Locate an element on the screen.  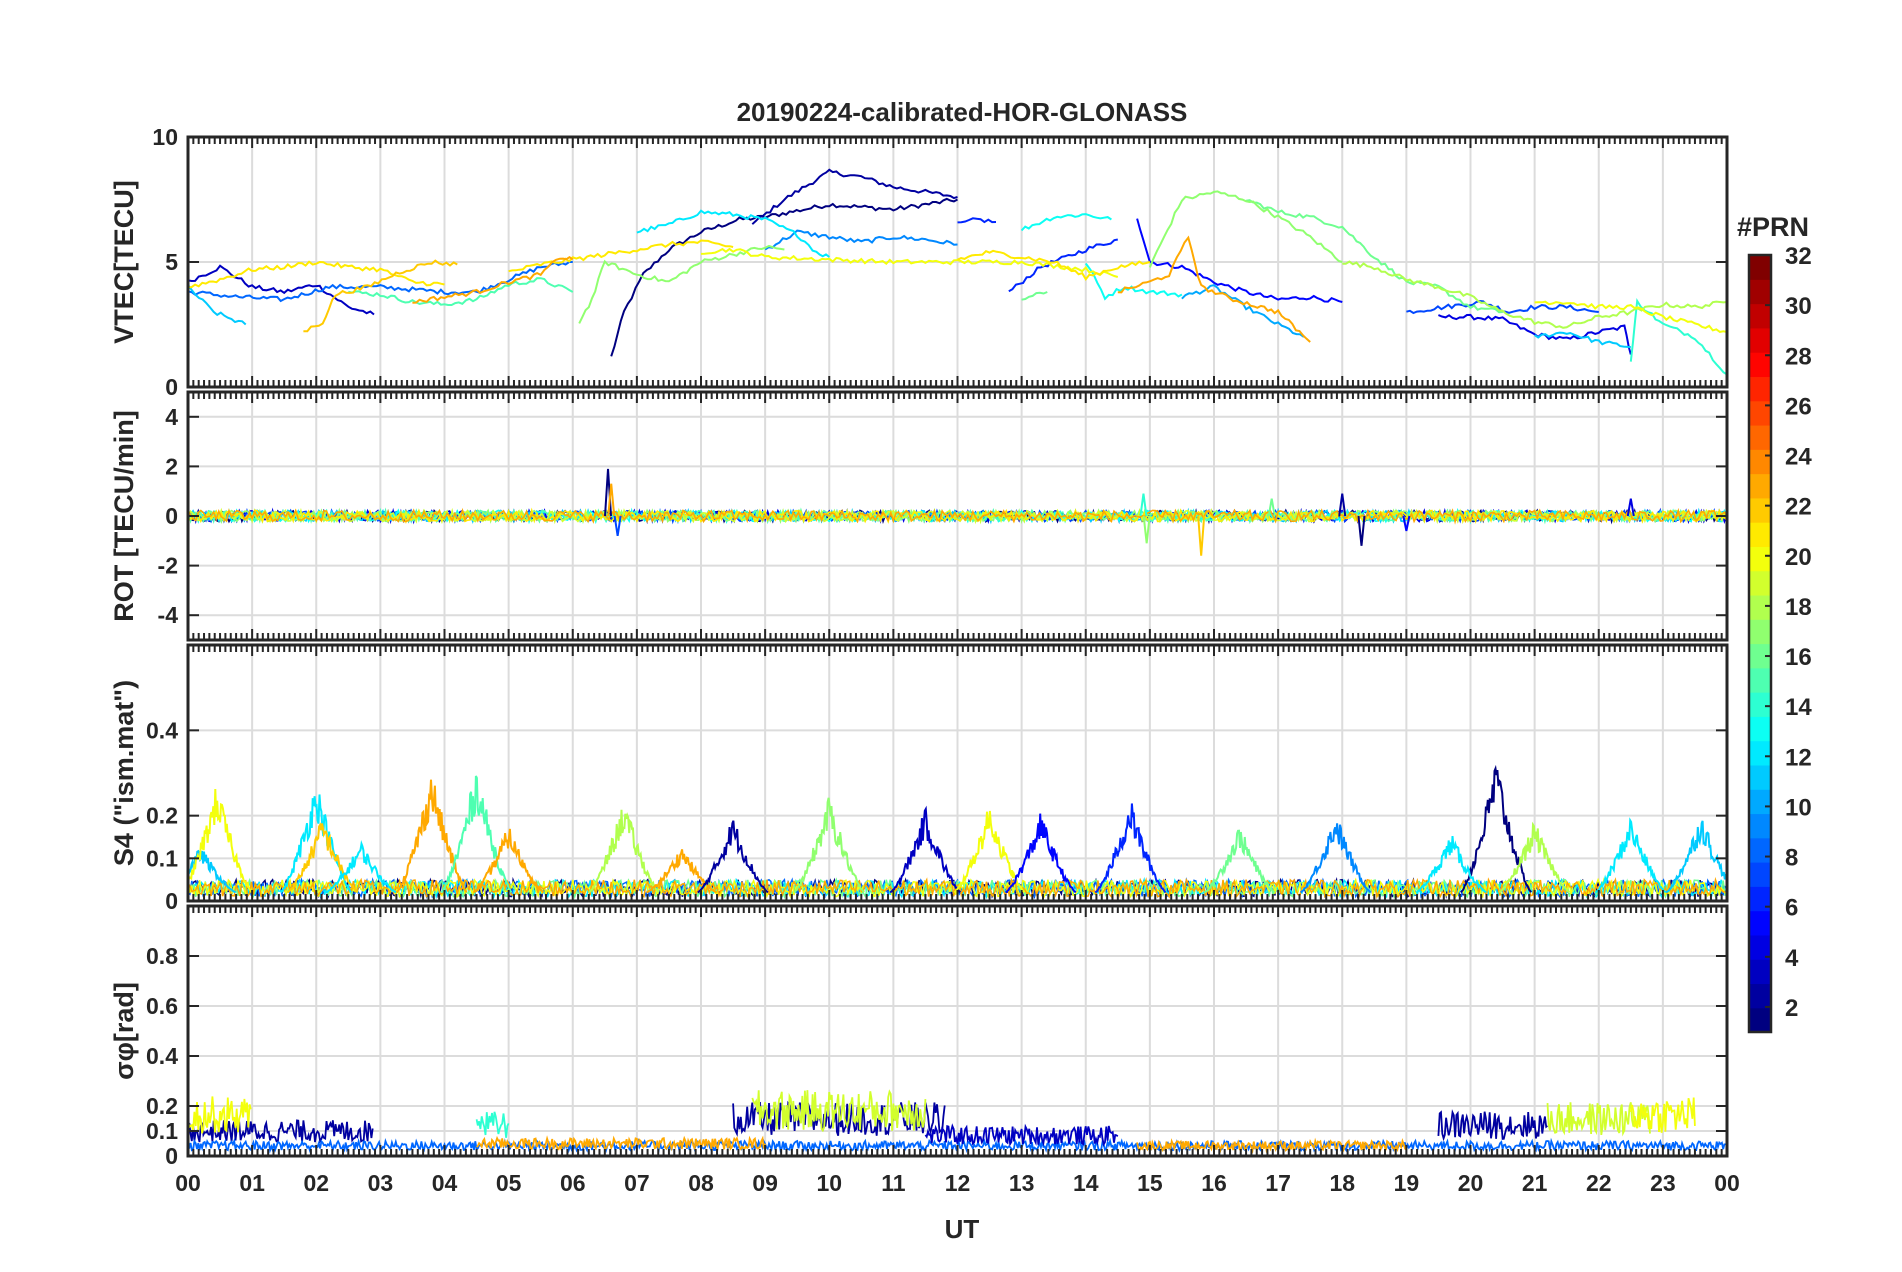
x-tick-label: 08 is located at coordinates (701, 1183).